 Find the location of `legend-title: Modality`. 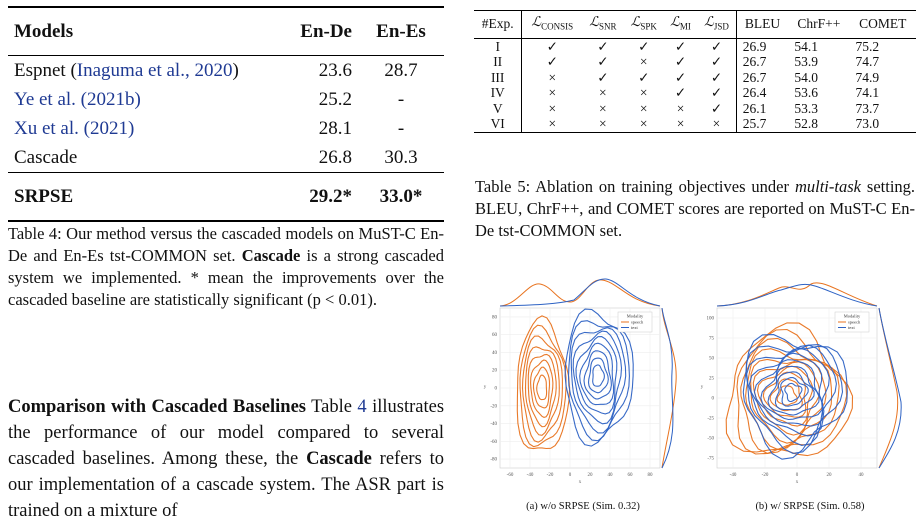

legend-title: Modality is located at coordinates (852, 316).